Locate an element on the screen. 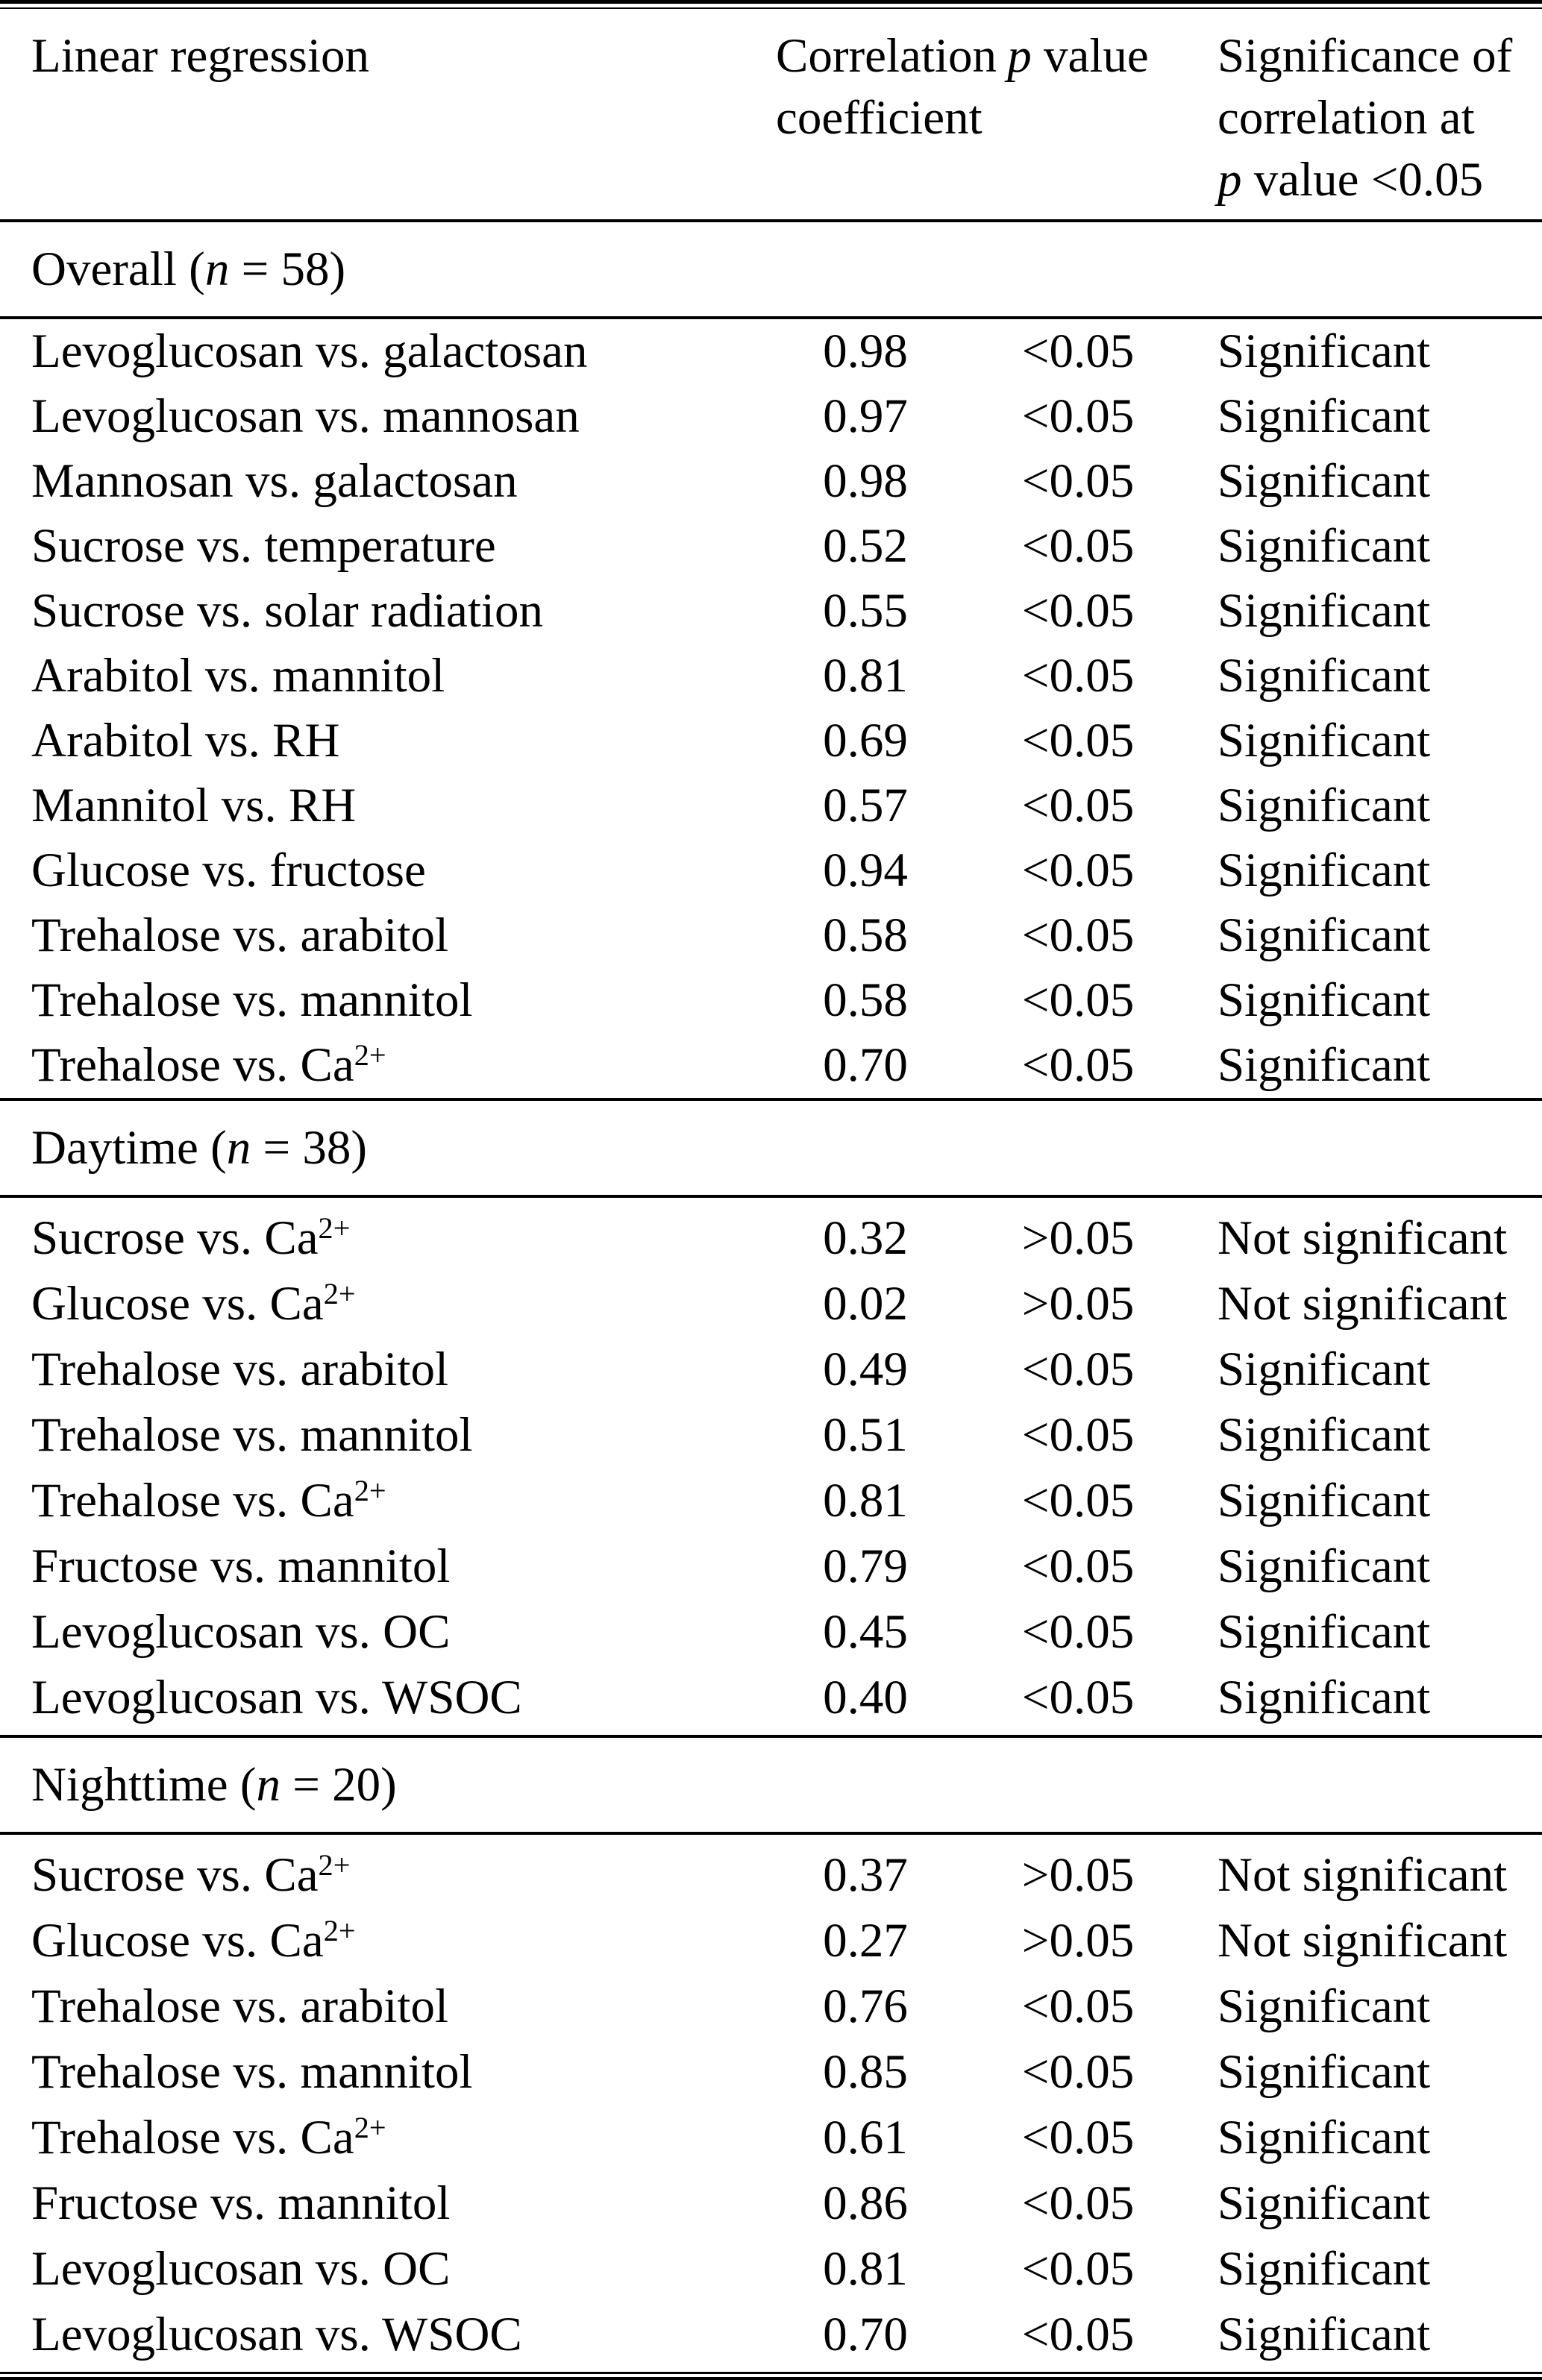 The height and width of the screenshot is (2380, 1542). table-row: Arabitol vs. RH 0.69 <0.05 Significant is located at coordinates (771, 741).